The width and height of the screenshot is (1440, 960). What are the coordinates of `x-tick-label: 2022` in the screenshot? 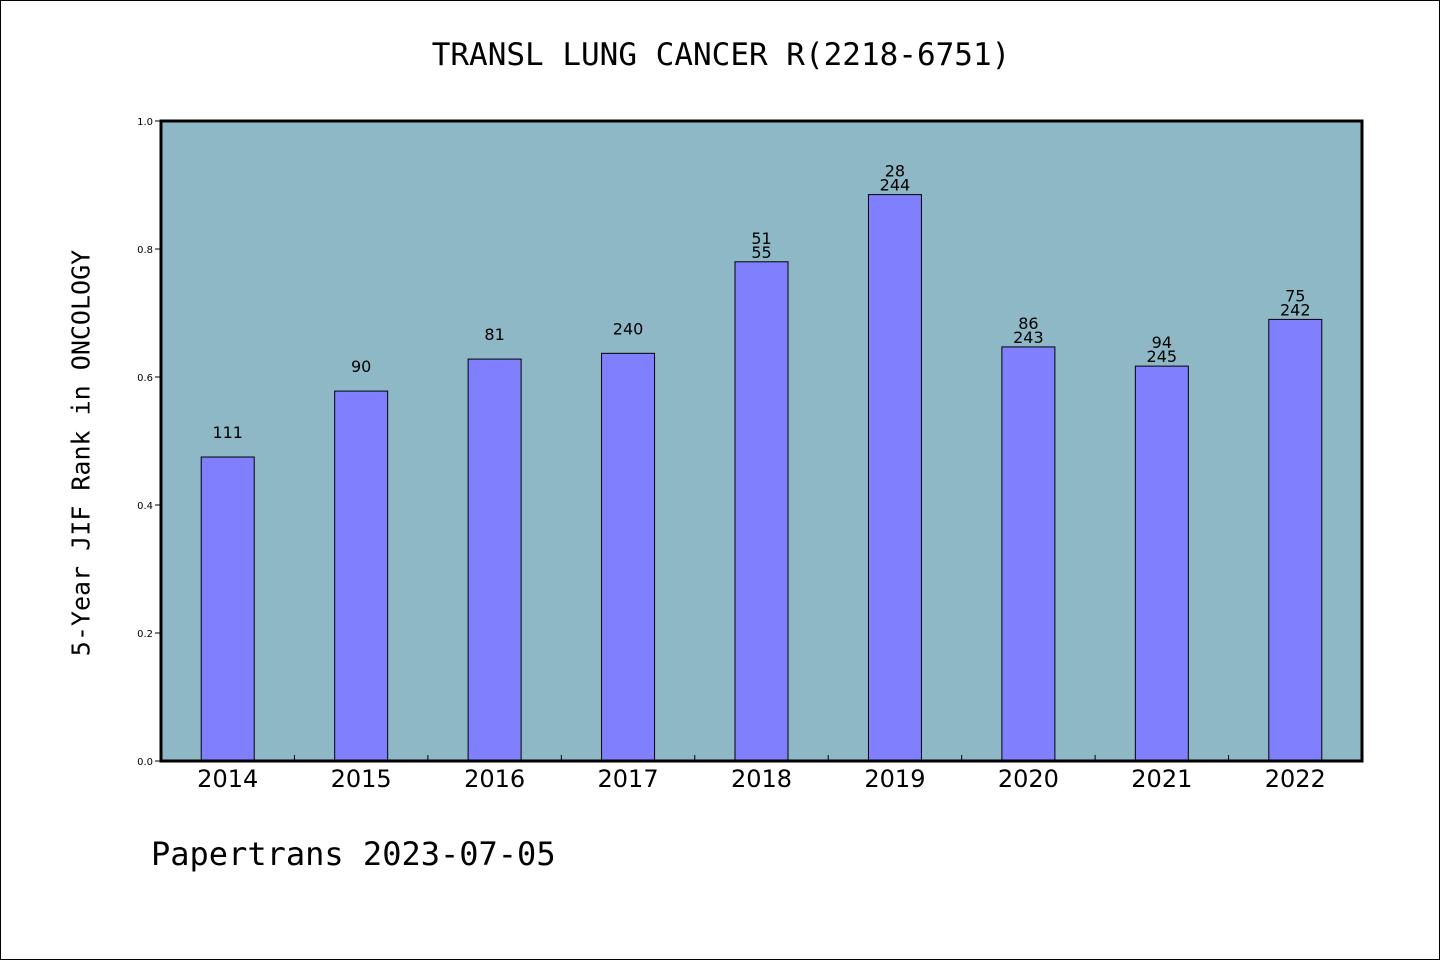 It's located at (1295, 779).